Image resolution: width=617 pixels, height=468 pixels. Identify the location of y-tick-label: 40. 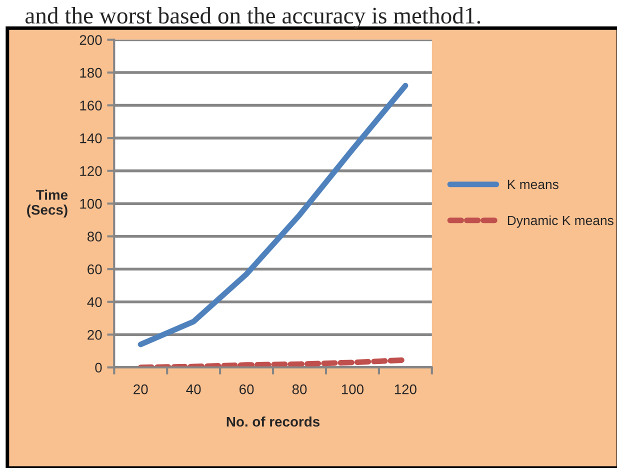
(94, 302).